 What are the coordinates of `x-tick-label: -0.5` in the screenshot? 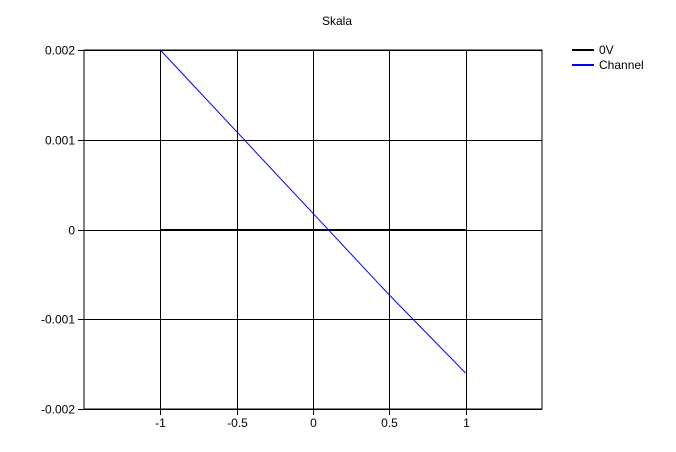 It's located at (237, 423).